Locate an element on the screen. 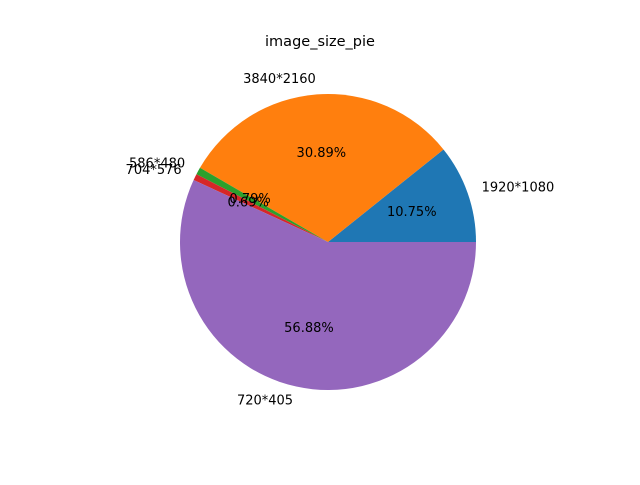 This screenshot has height=485, width=640. slice-percent-720*405: 56.88% is located at coordinates (309, 328).